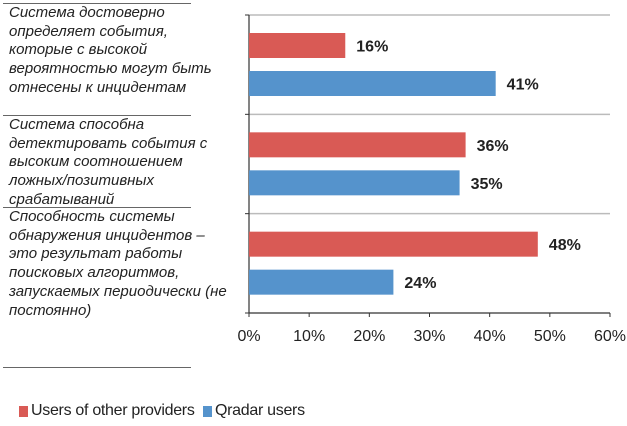 The image size is (627, 426). I want to click on x-tick-label: 40%, so click(490, 336).